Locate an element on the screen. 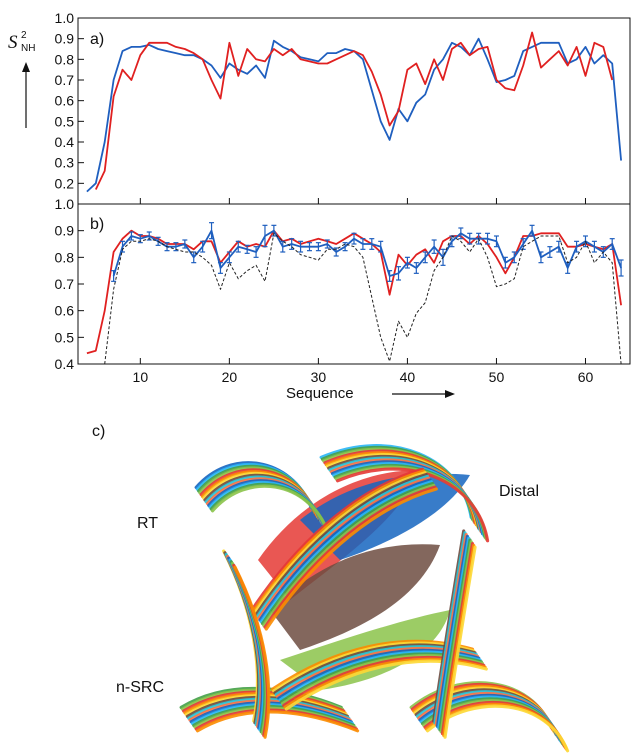 The width and height of the screenshot is (638, 756). x-tick-label: 30 is located at coordinates (319, 377).